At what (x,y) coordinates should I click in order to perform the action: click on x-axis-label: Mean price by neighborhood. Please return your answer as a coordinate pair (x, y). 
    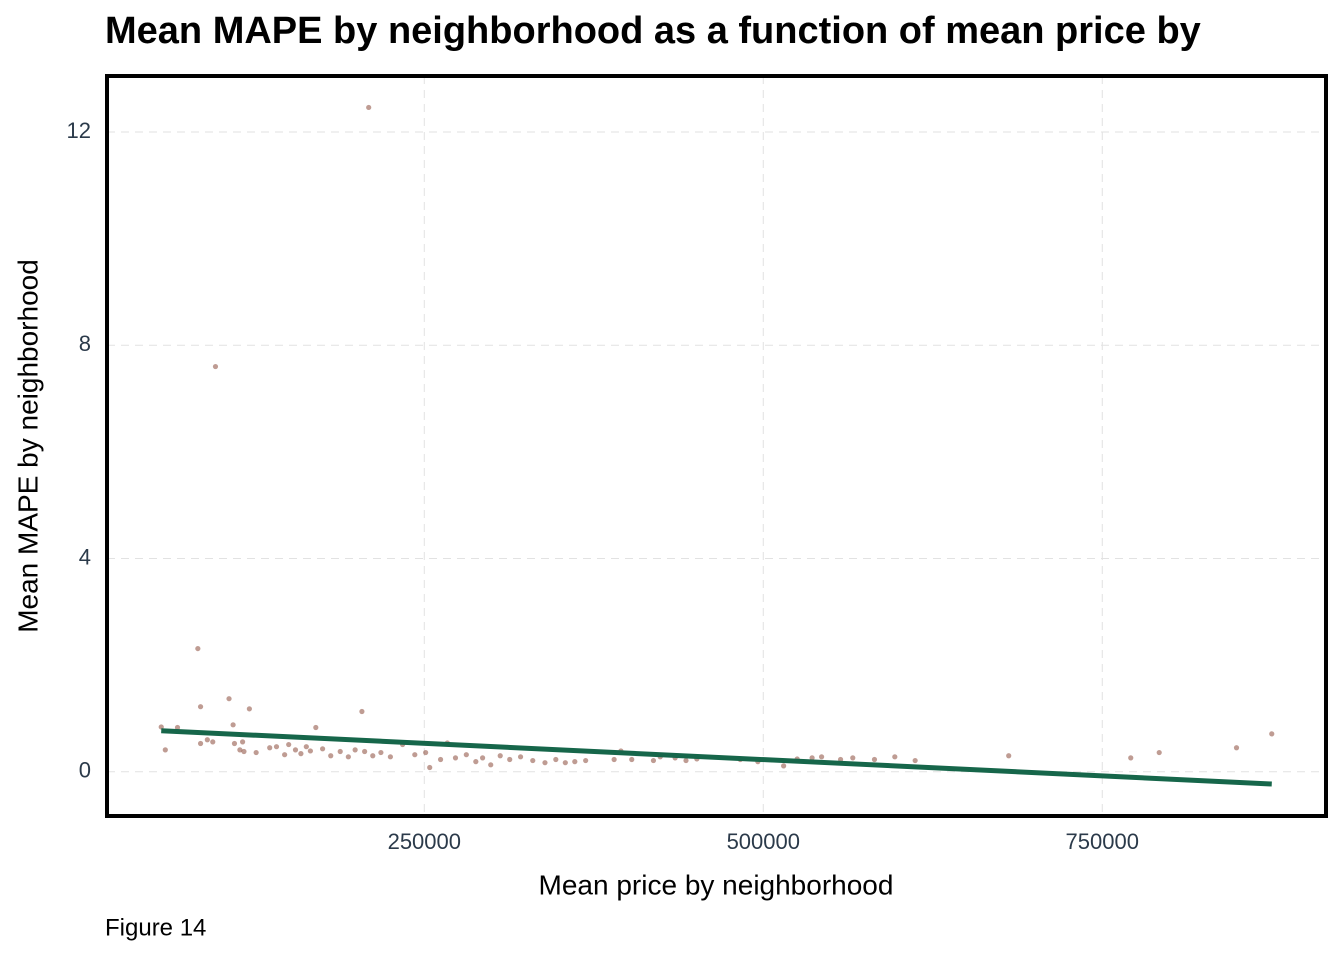
    Looking at the image, I should click on (716, 884).